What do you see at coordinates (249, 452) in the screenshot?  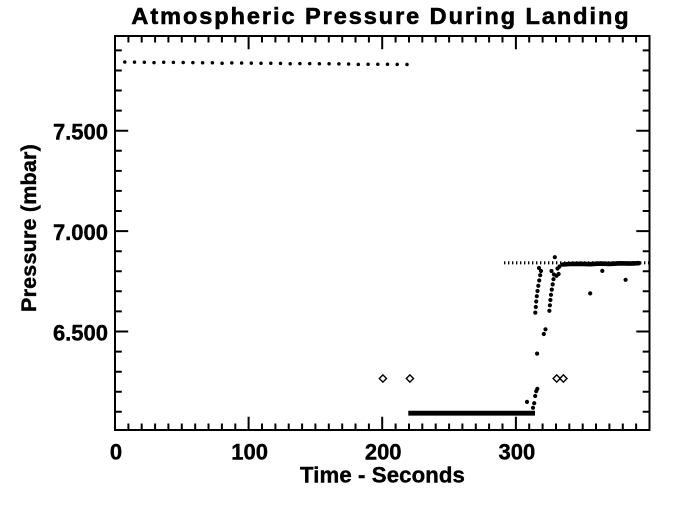 I see `svg-text: 100` at bounding box center [249, 452].